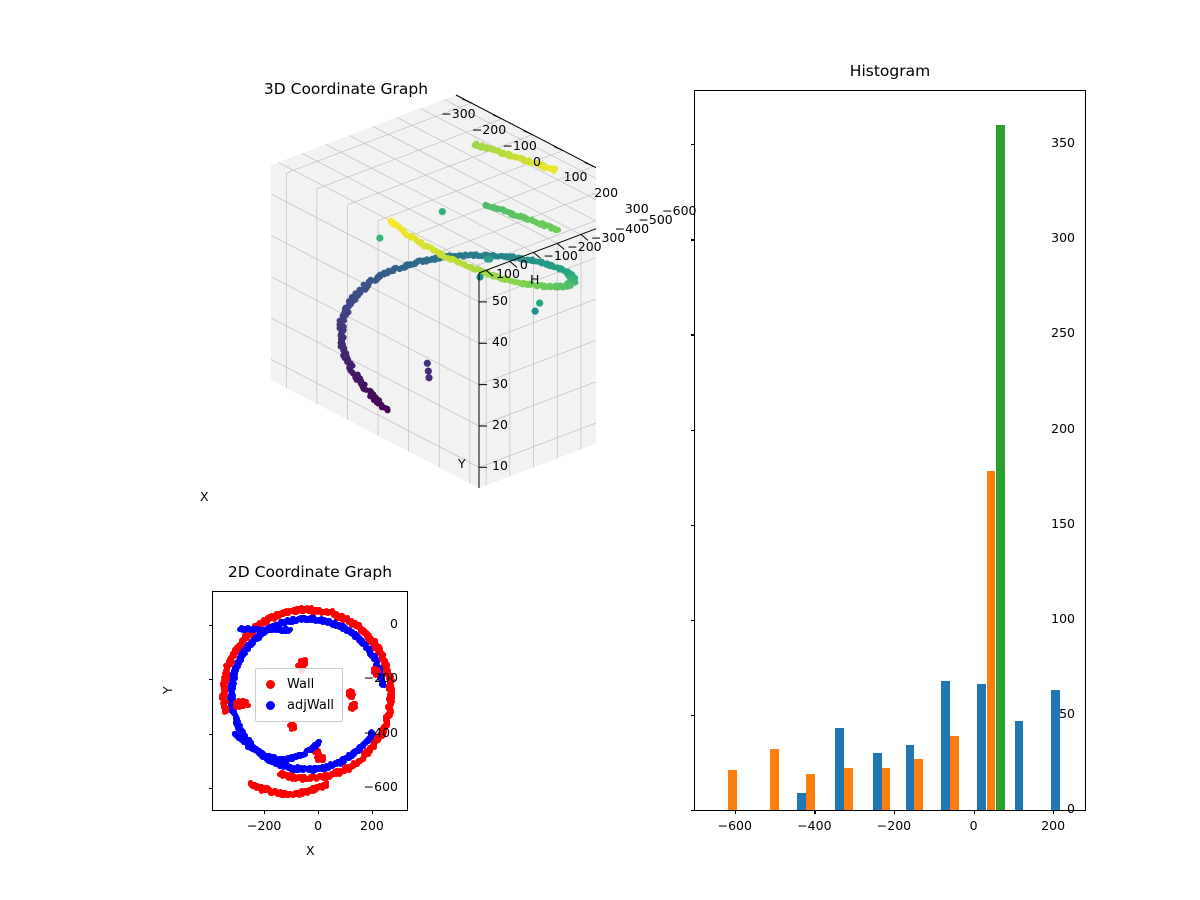  I want to click on y-tick-label-3d: −200, so click(584, 247).